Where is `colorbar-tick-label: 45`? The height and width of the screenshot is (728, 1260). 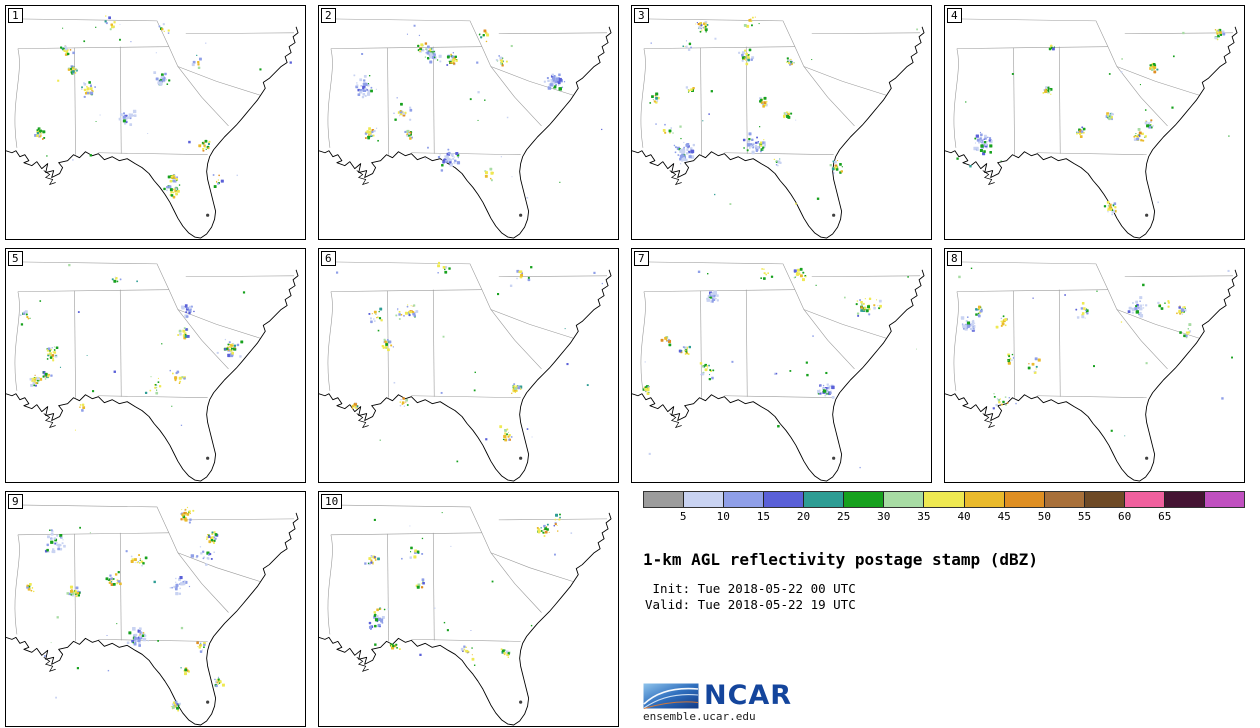 colorbar-tick-label: 45 is located at coordinates (1004, 516).